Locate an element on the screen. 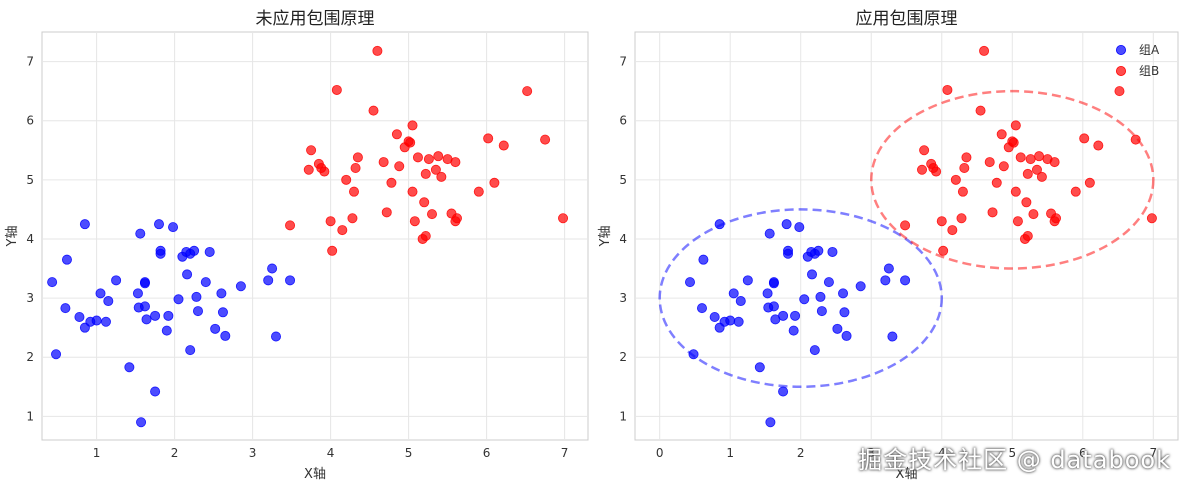 The image size is (1189, 489). series-group-b is located at coordinates (427, 150).